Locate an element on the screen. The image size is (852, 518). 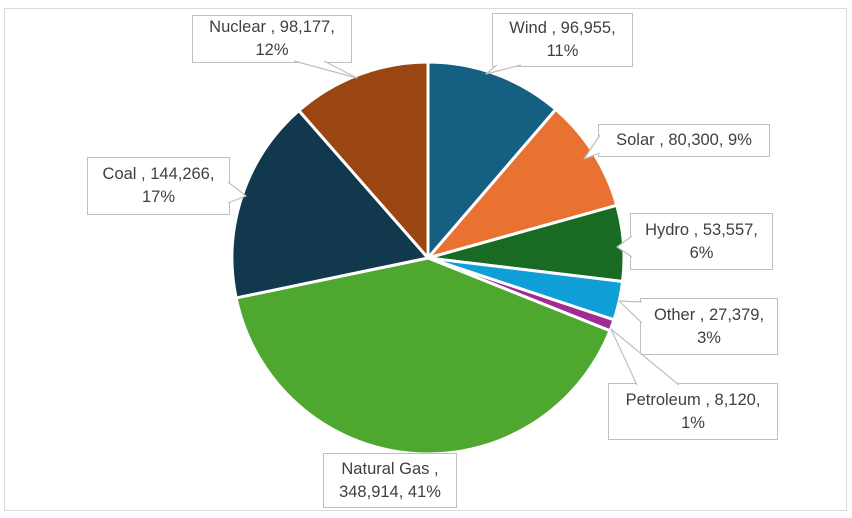
data-label-other-line2: 3% is located at coordinates (709, 337).